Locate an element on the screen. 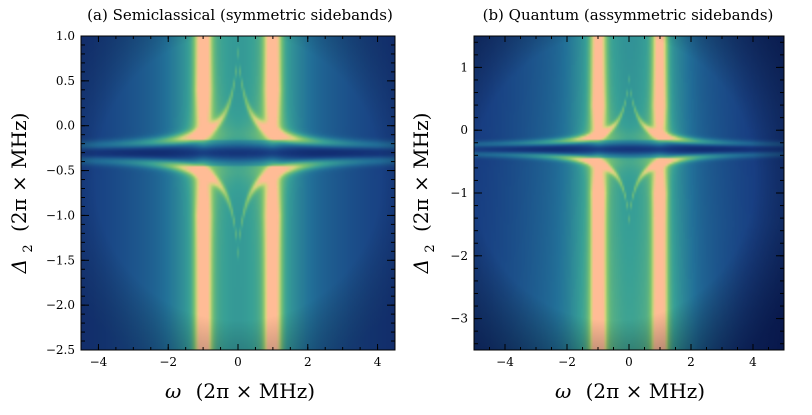 The width and height of the screenshot is (812, 415). panel-b-xtick-label: 0 is located at coordinates (629, 362).